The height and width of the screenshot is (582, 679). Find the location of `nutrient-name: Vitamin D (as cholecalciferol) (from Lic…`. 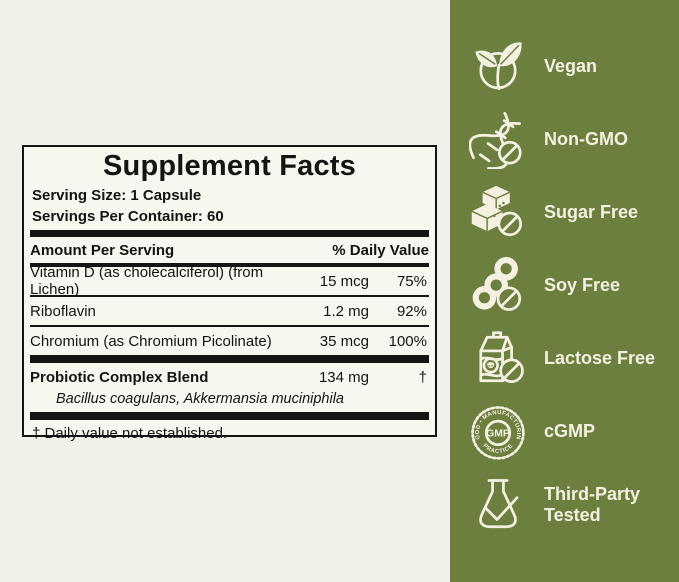

nutrient-name: Vitamin D (as cholecalciferol) (from Lic… is located at coordinates (147, 281).